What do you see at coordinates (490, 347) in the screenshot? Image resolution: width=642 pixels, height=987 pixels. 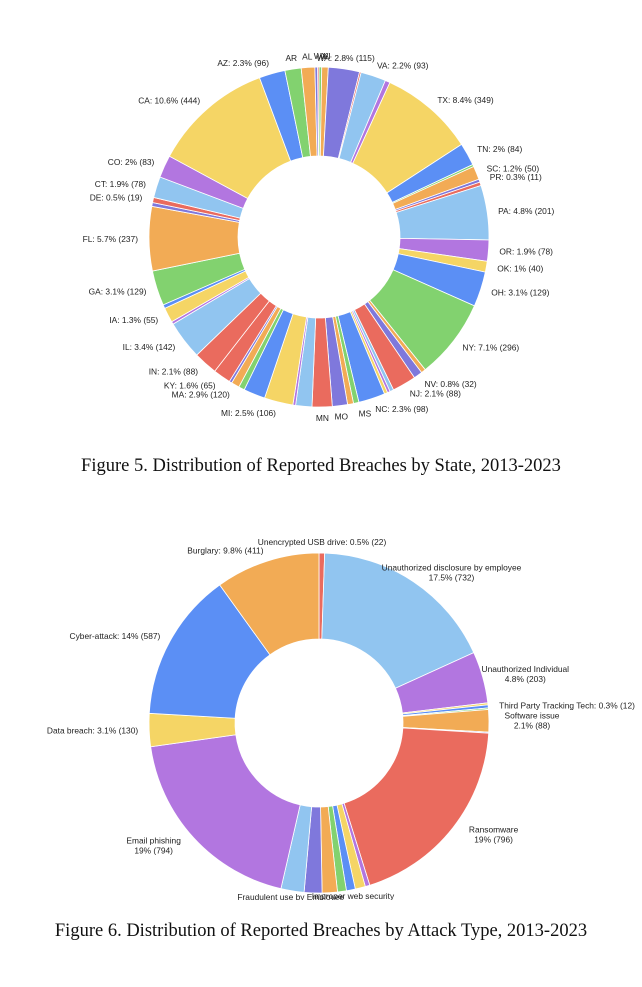 I see `label-ny: NY: 7.1% (296)` at bounding box center [490, 347].